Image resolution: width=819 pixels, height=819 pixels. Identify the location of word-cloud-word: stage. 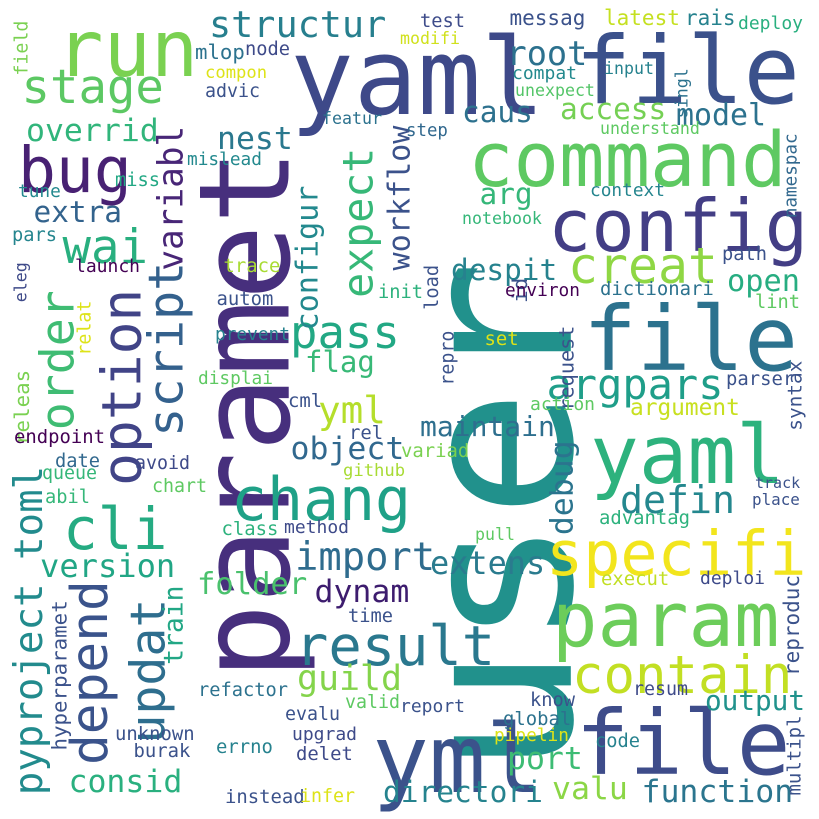
(92, 87).